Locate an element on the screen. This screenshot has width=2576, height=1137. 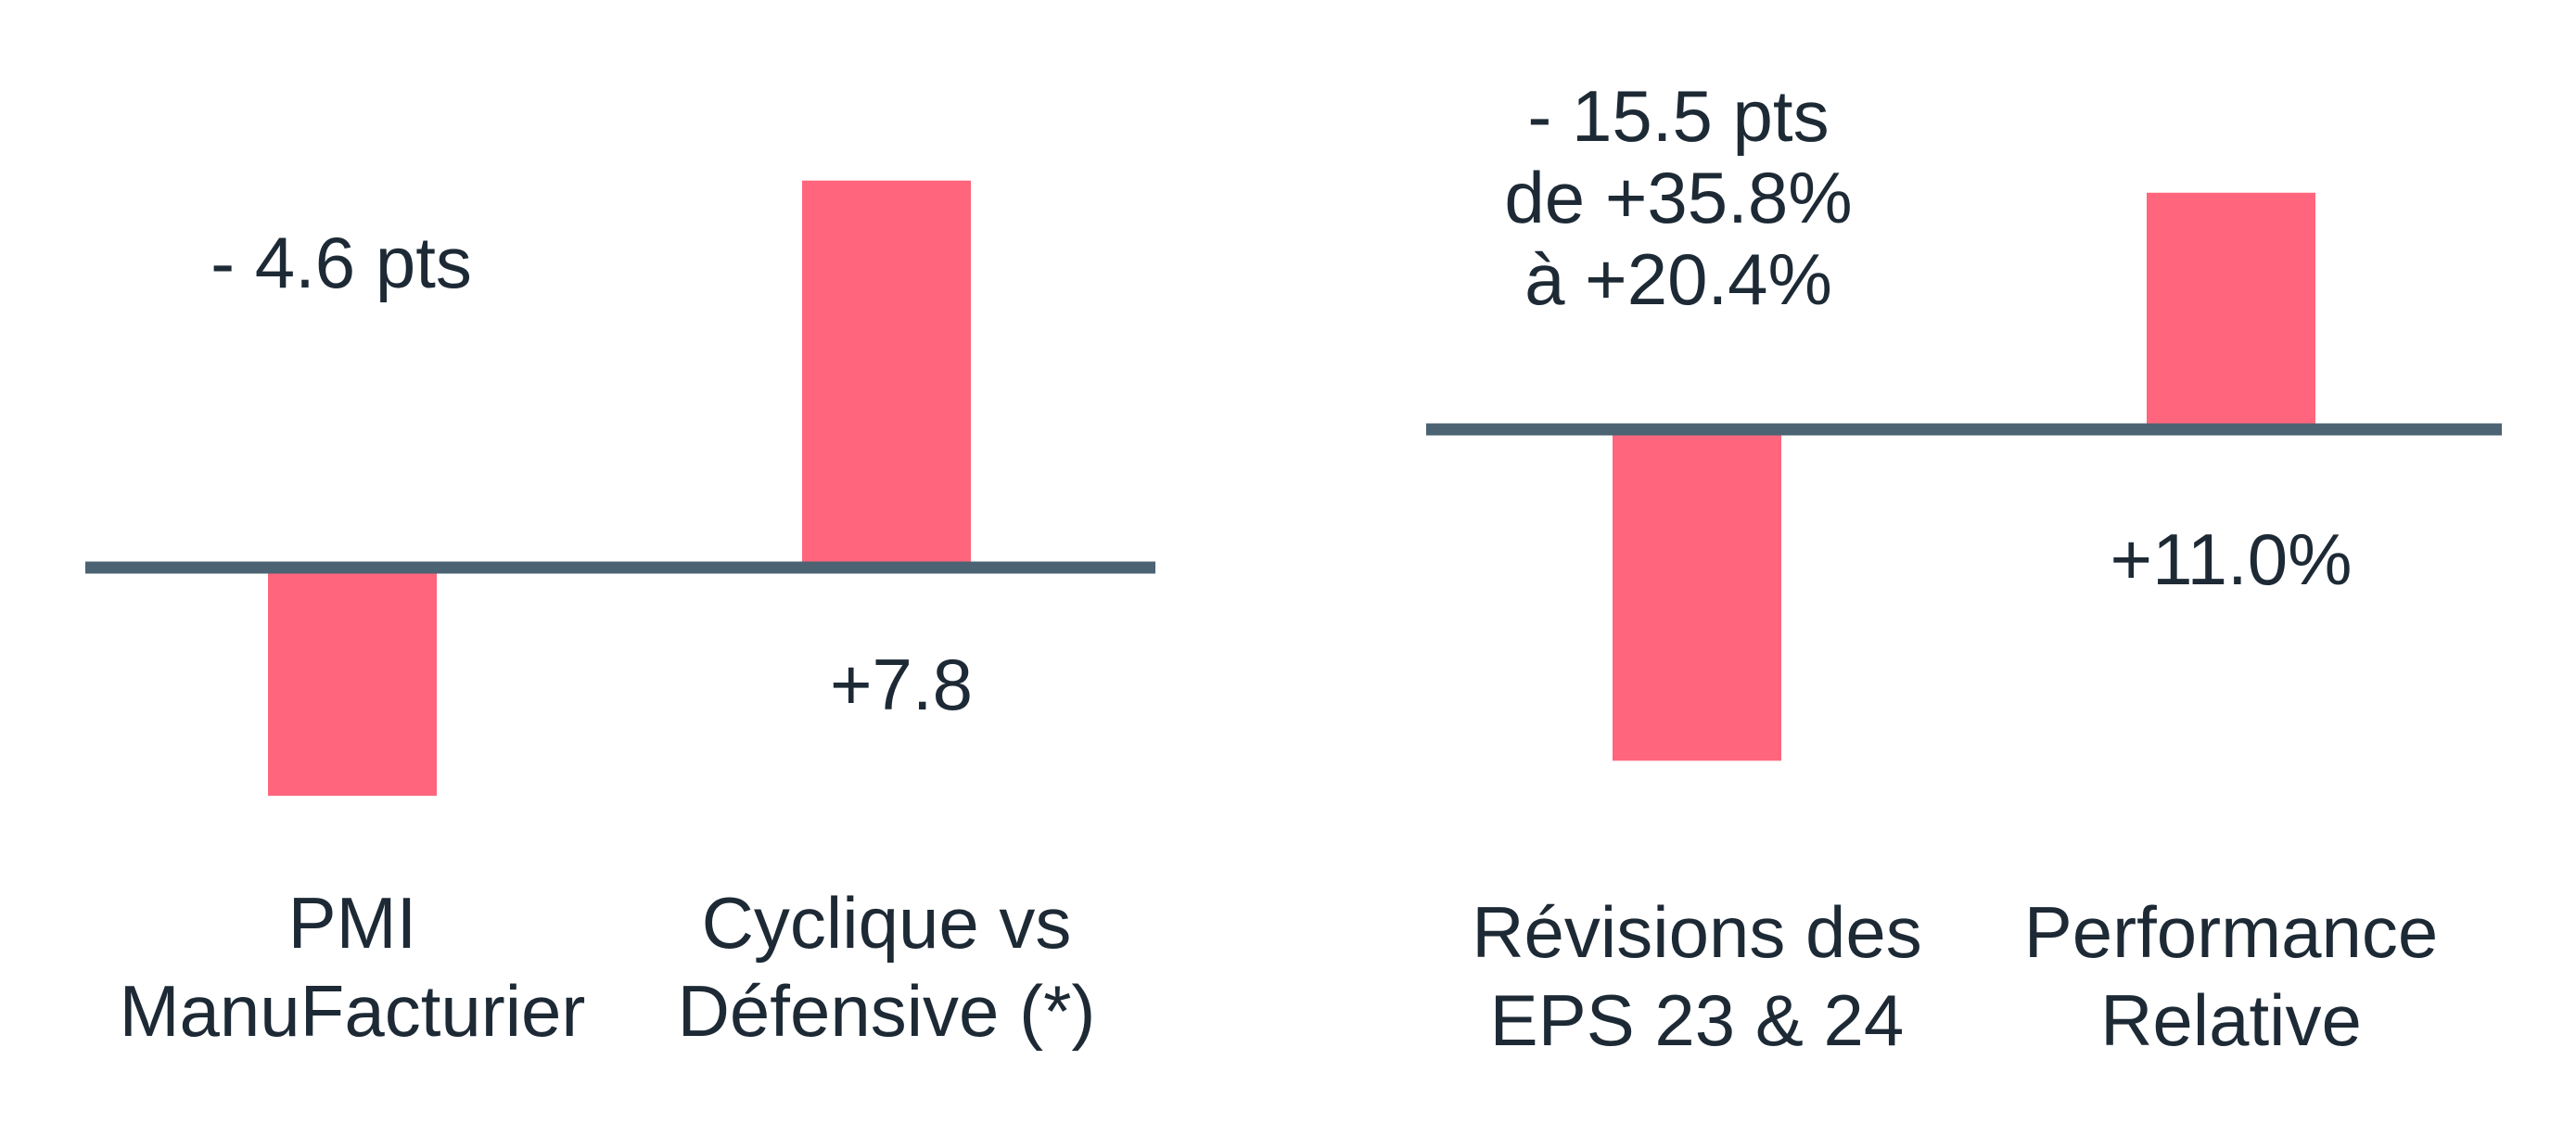
data-label-1: +11.0% is located at coordinates (2232, 559).